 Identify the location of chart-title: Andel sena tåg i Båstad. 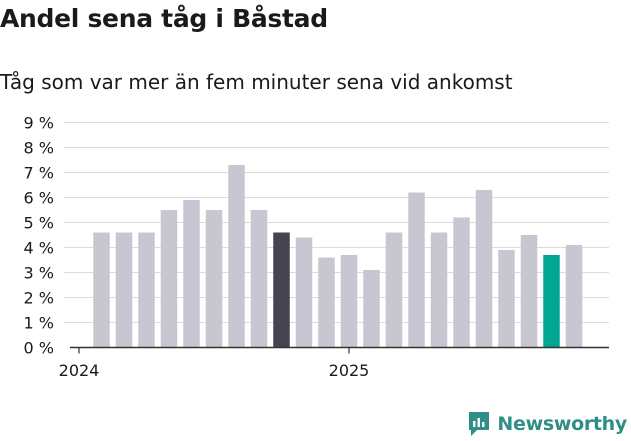
(164, 18).